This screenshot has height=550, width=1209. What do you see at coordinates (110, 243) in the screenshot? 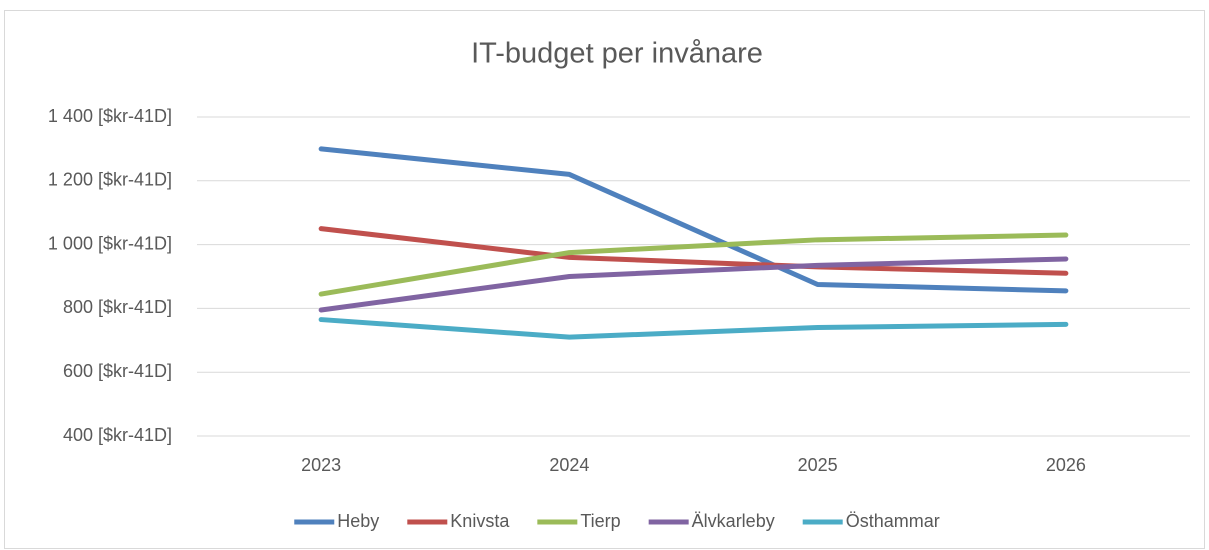
I see `y-tick-label: 1 000 [$kr-41D]` at bounding box center [110, 243].